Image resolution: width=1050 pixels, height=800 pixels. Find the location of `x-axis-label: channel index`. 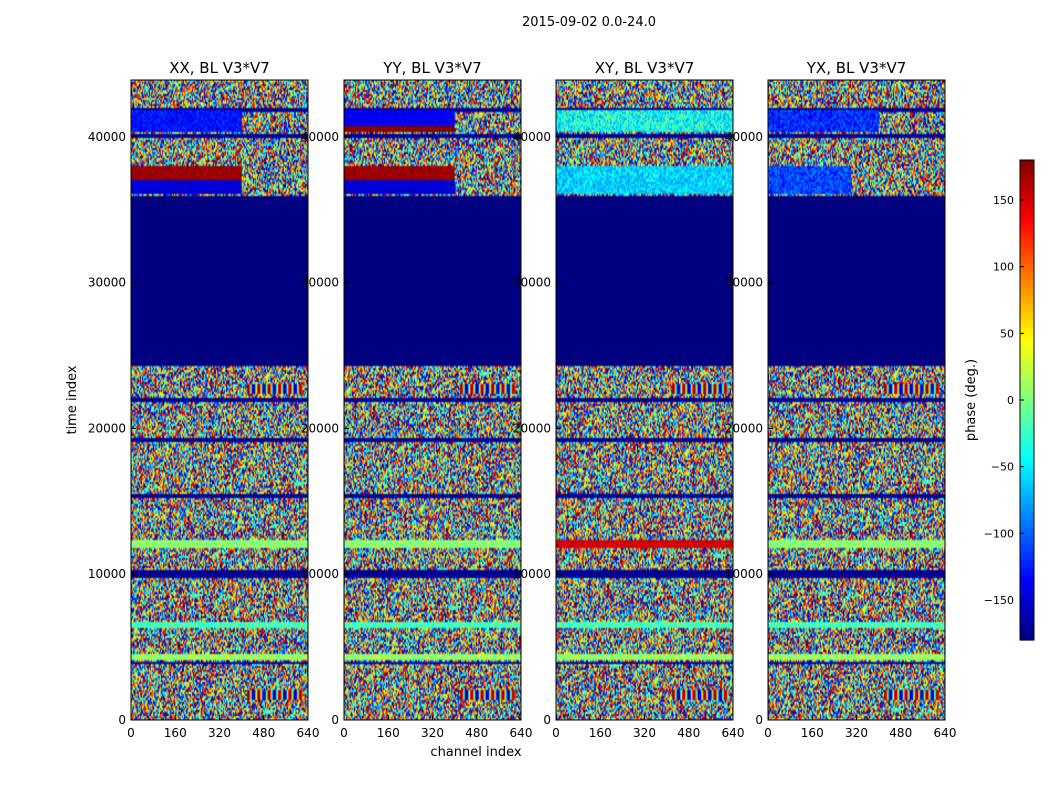

x-axis-label: channel index is located at coordinates (475, 752).